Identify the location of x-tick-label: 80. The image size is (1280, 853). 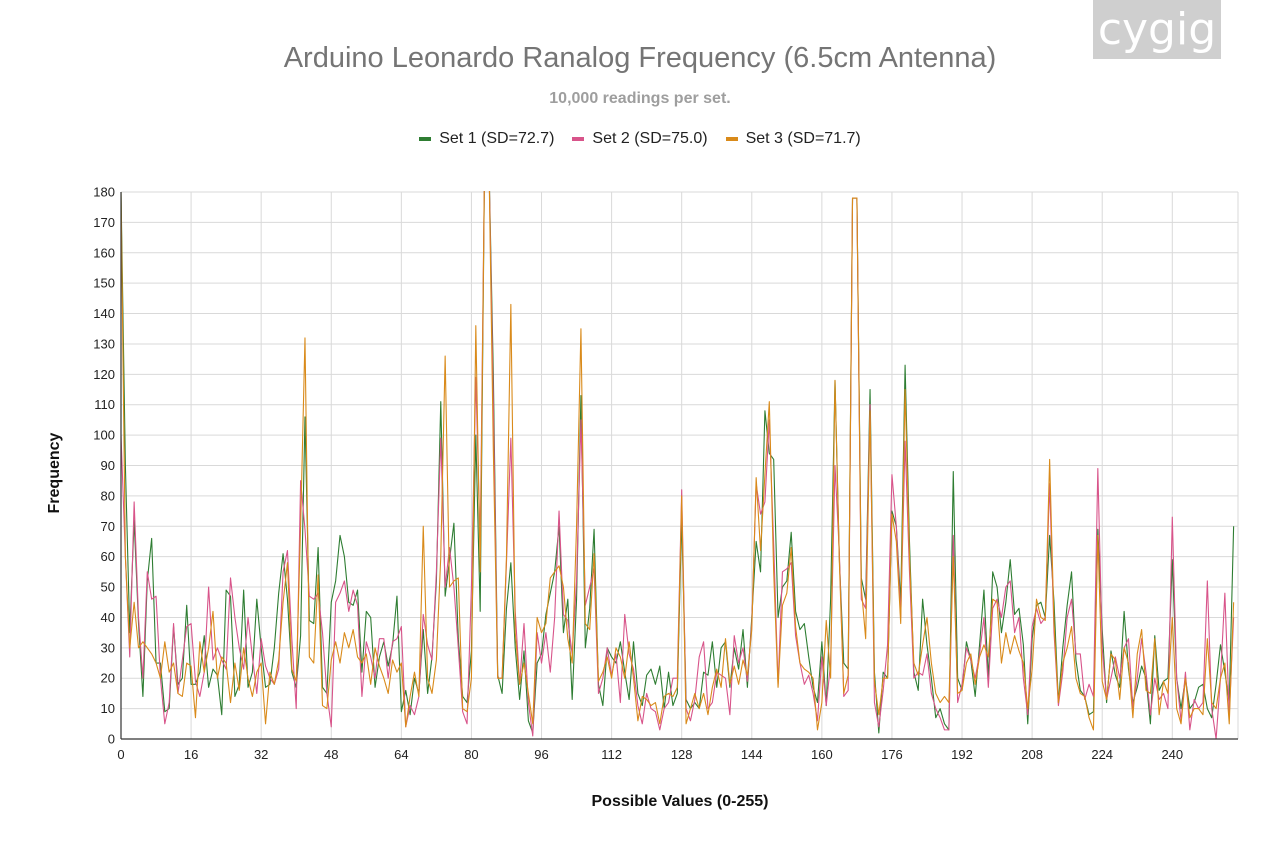
(471, 754).